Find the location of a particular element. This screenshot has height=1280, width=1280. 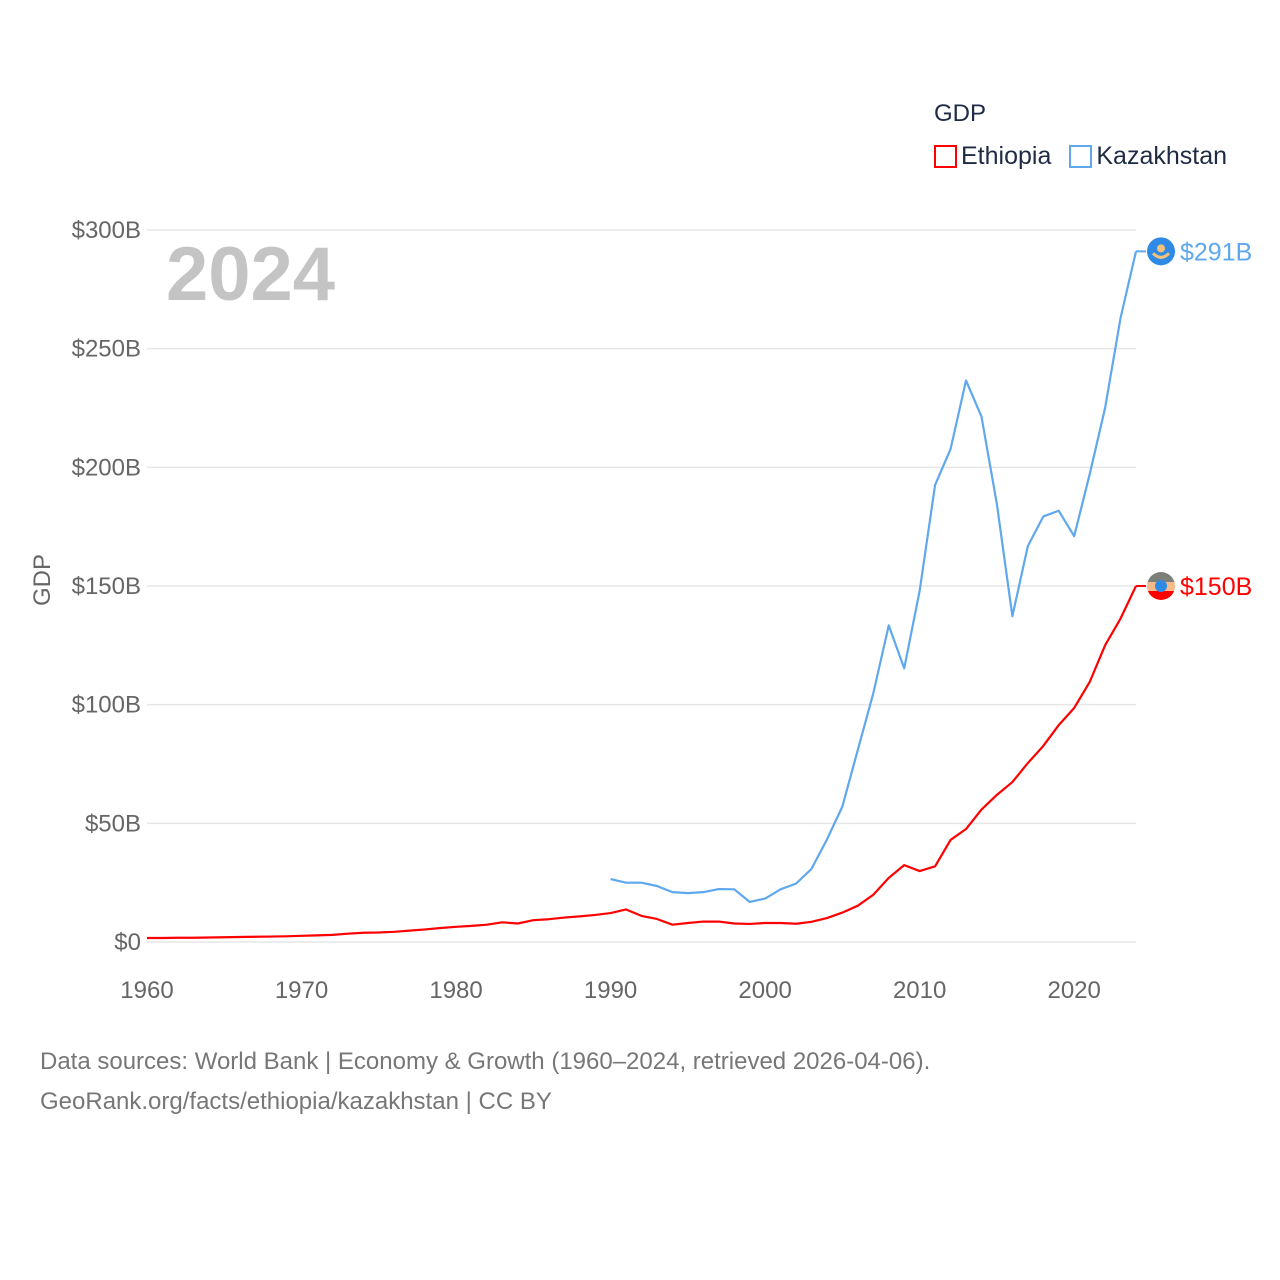

legend-label-kazakhstan: Kazakhstan is located at coordinates (1161, 156).